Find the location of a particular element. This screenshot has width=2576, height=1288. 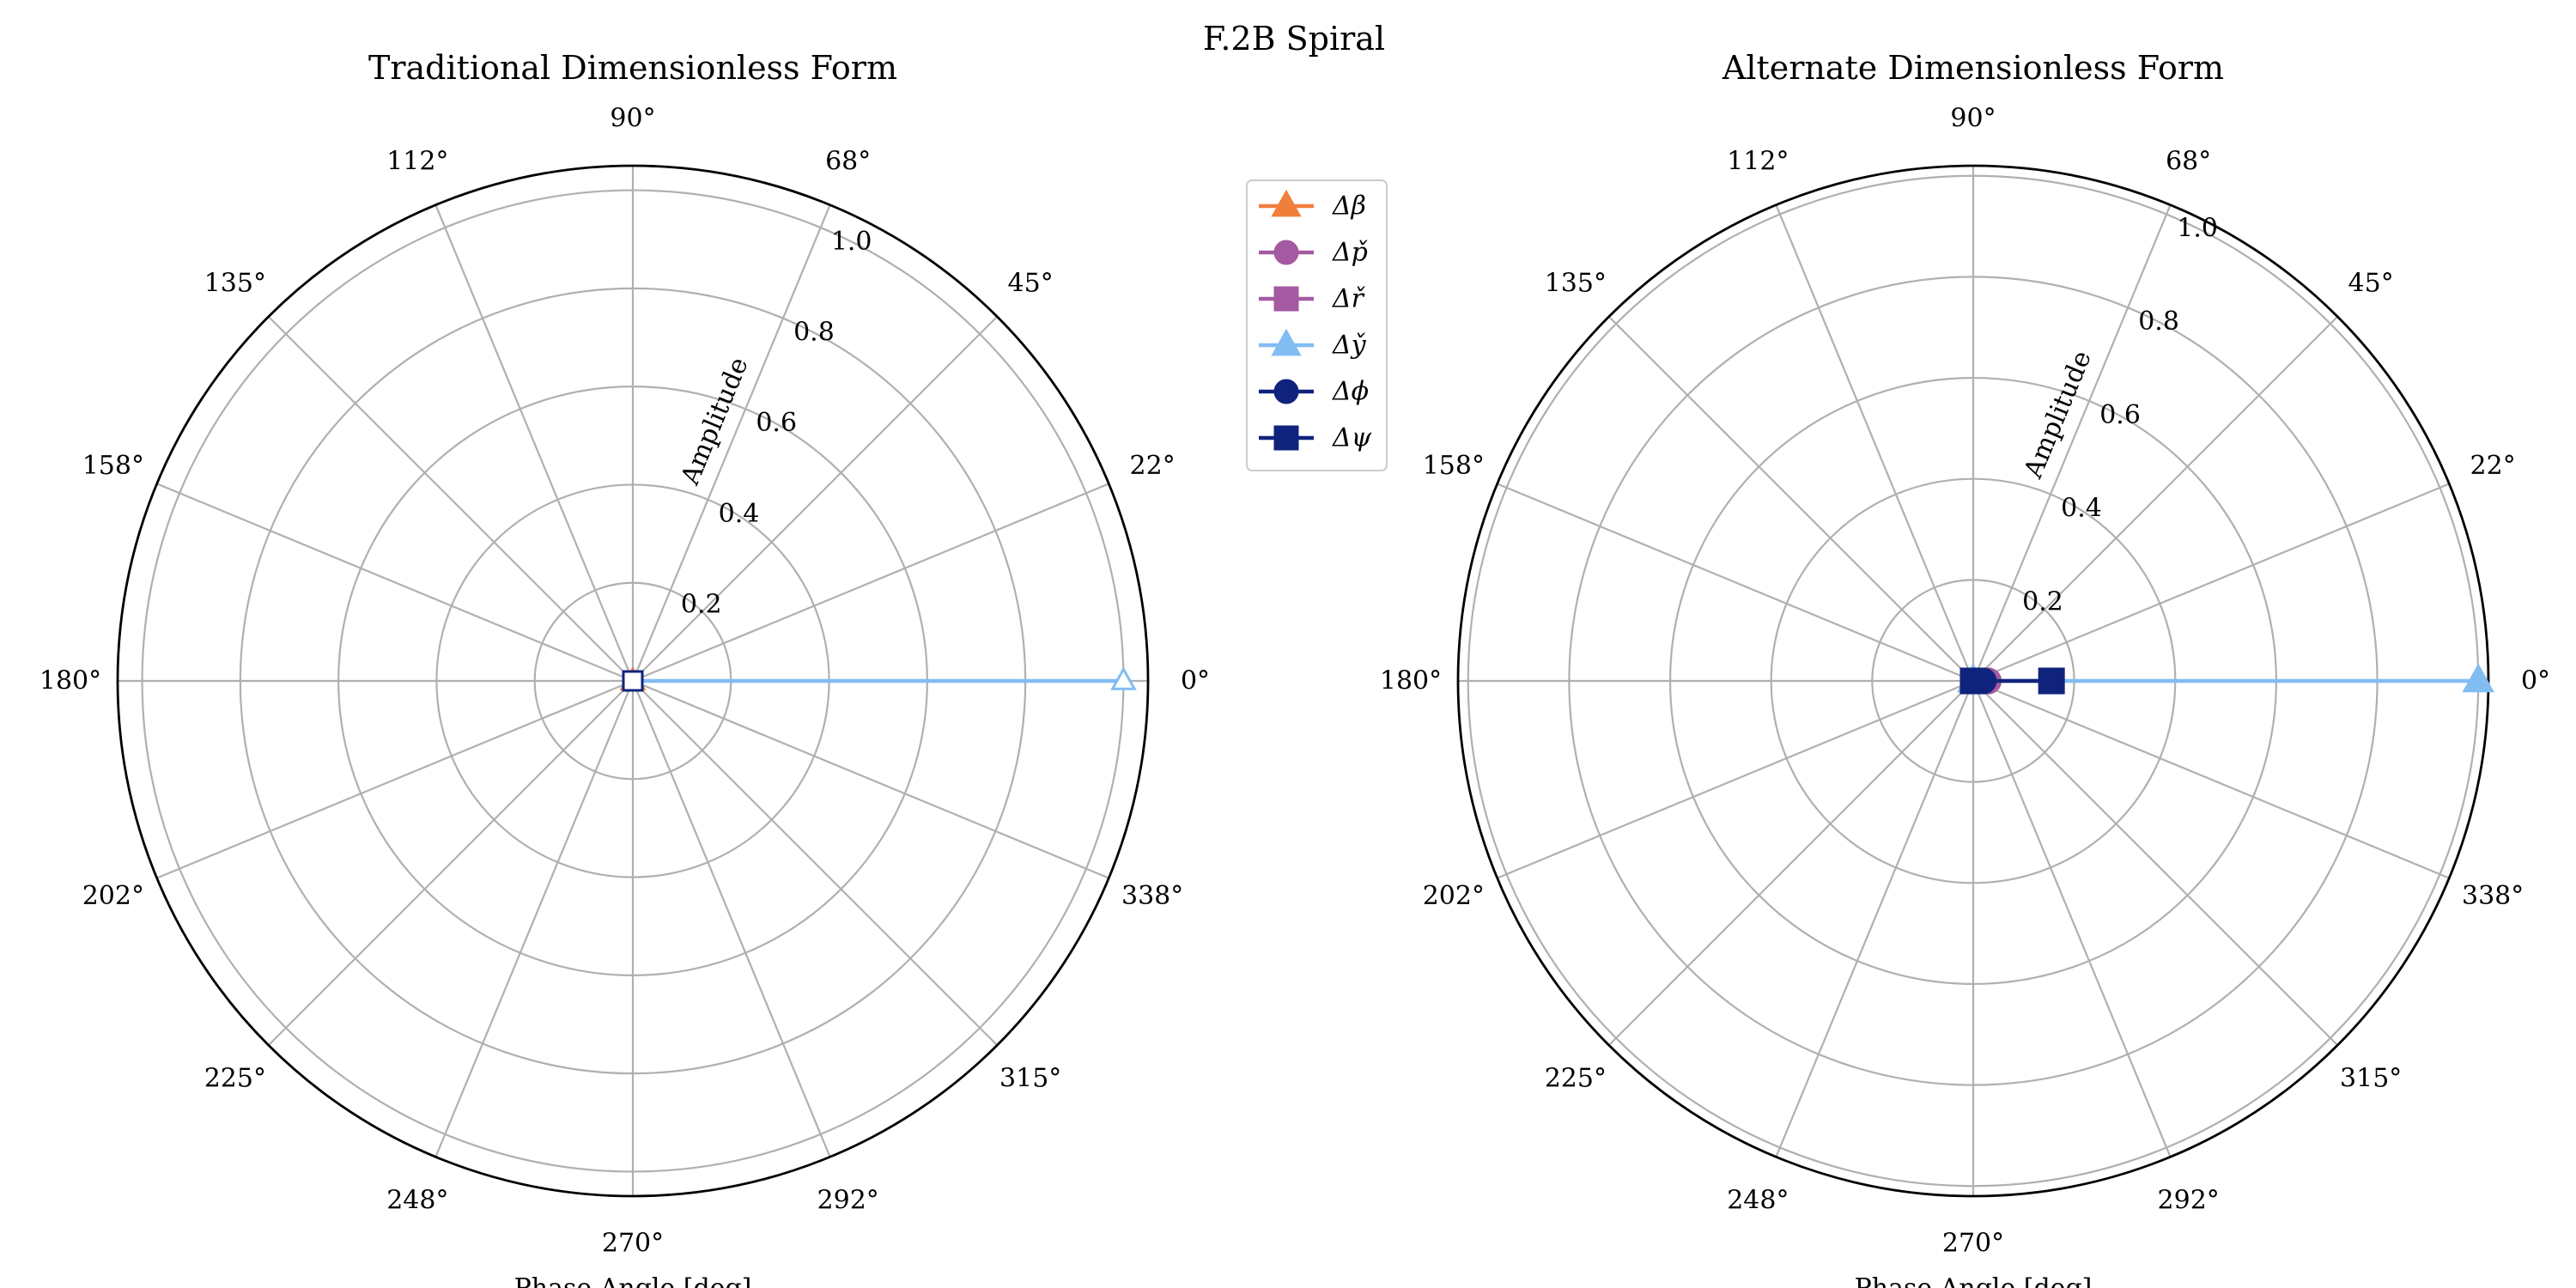

theta-tick-label-traditional-0: 0° is located at coordinates (1195, 681).